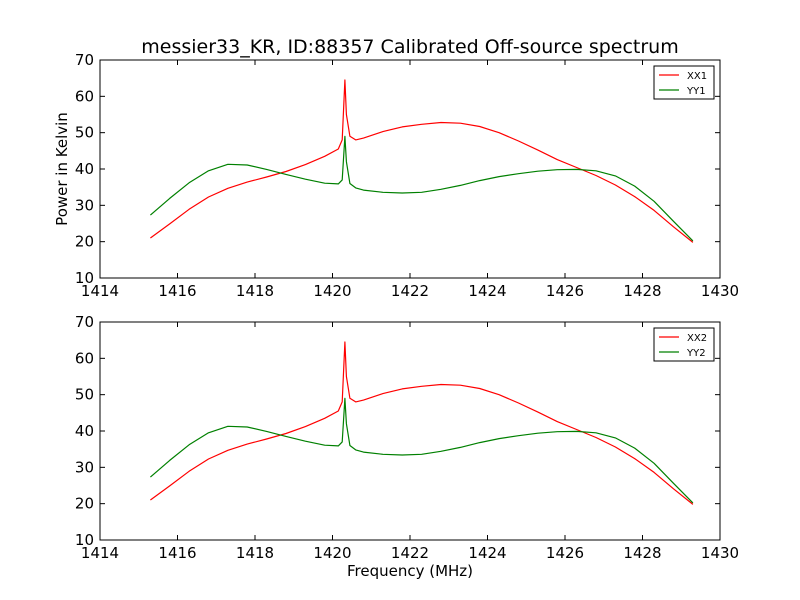 The image size is (800, 600). What do you see at coordinates (410, 571) in the screenshot?
I see `x-axis-label: Frequency (MHz)` at bounding box center [410, 571].